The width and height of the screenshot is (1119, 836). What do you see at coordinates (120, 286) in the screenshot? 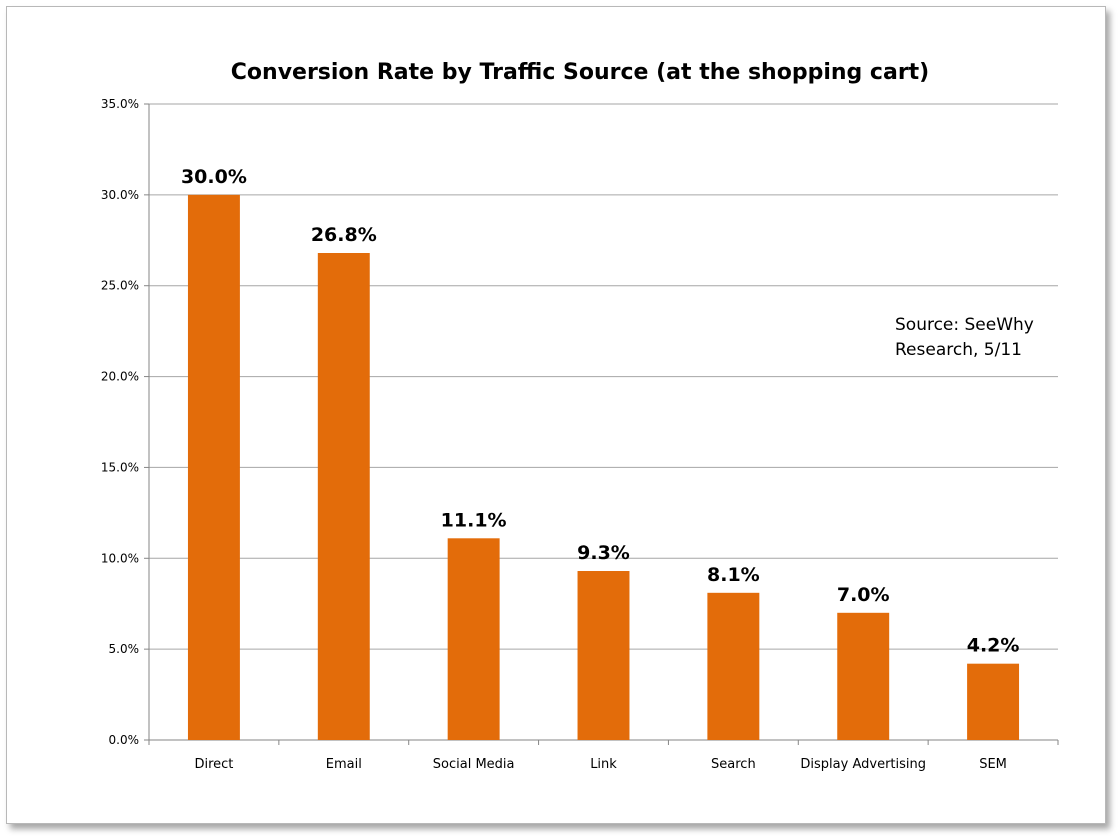
I see `y-tick-label: 25.0%` at bounding box center [120, 286].